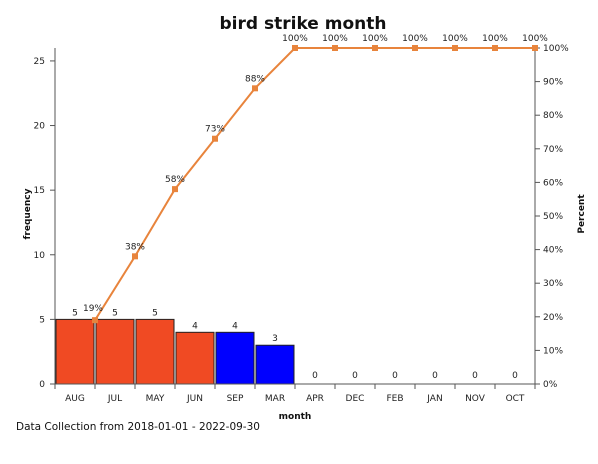  Describe the element at coordinates (553, 183) in the screenshot. I see `y2-tick-label: 60%` at that location.